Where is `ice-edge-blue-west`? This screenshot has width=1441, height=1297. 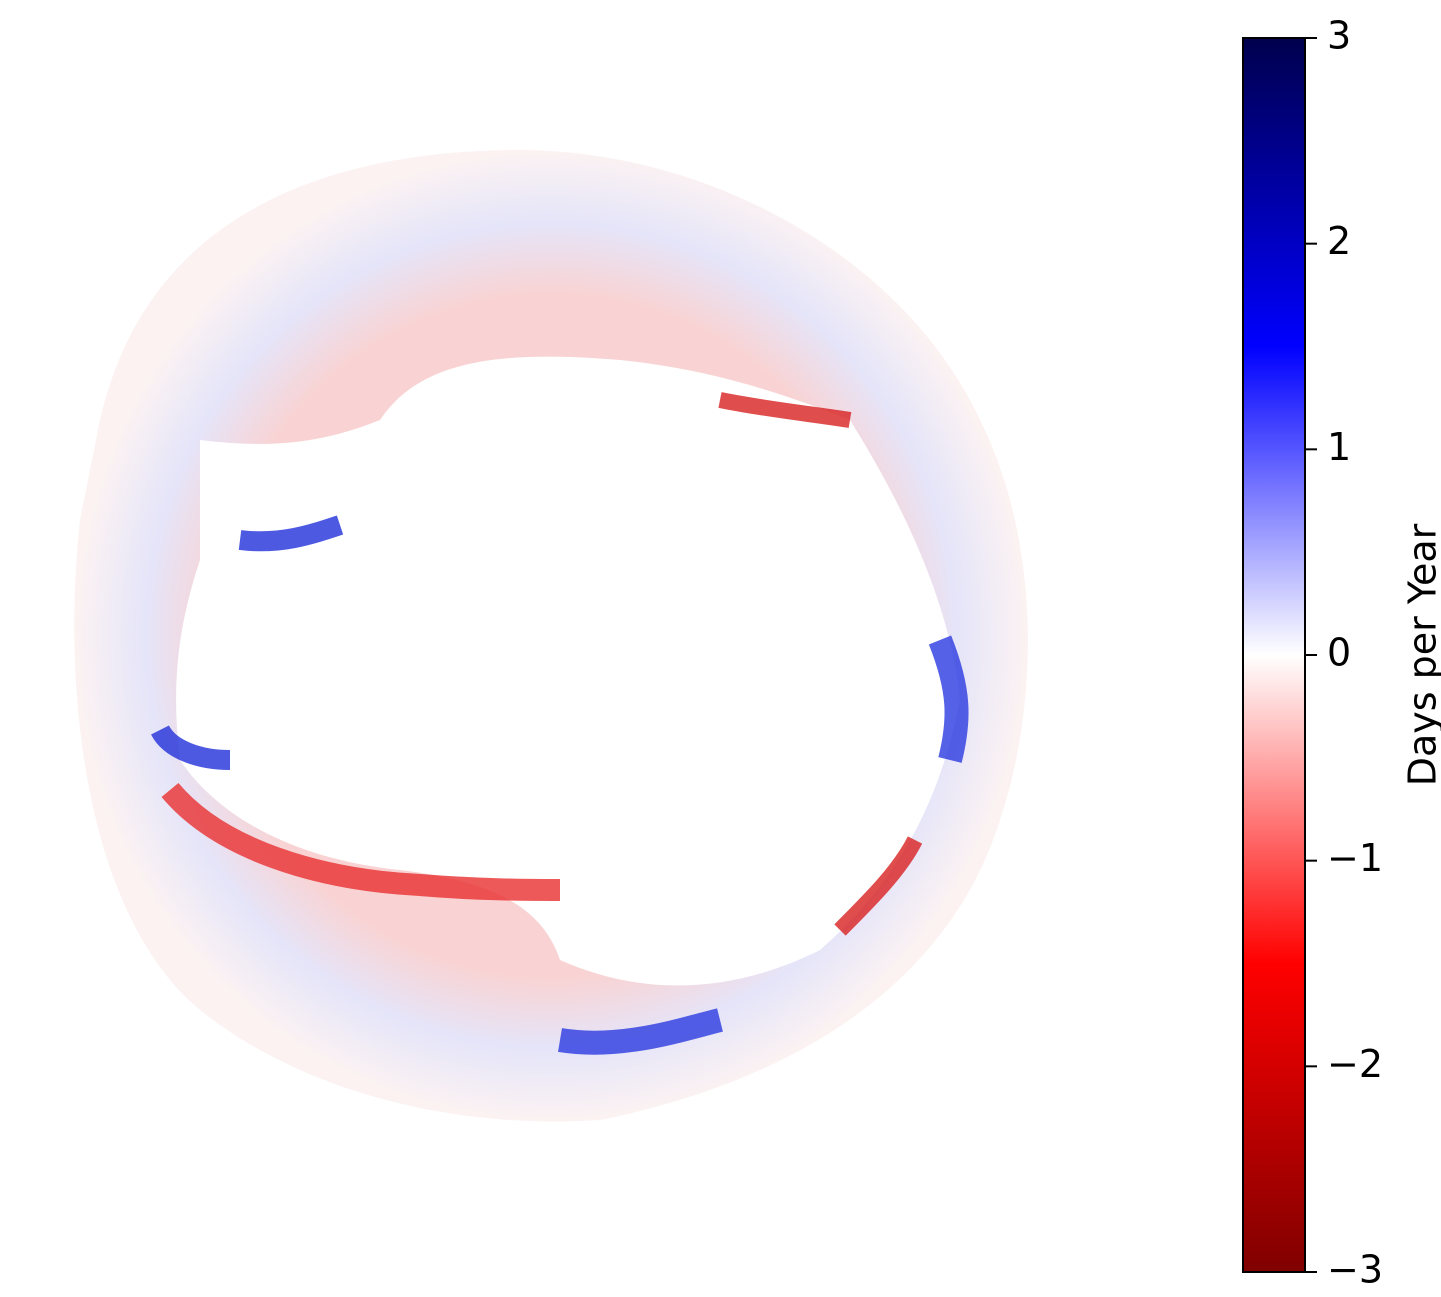
ice-edge-blue-west is located at coordinates (247, 642).